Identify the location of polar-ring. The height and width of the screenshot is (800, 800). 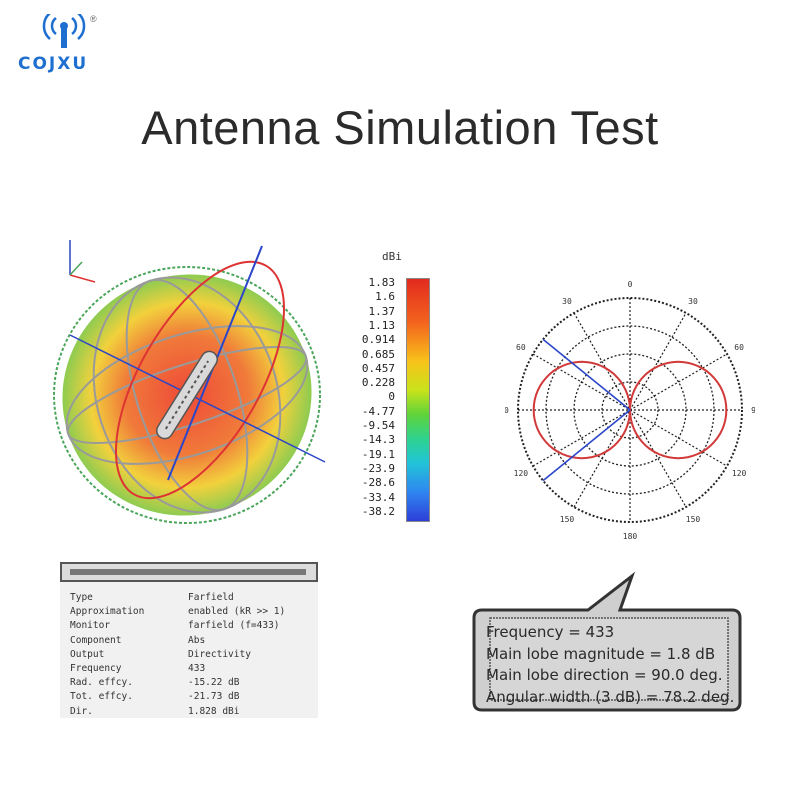
(630, 410).